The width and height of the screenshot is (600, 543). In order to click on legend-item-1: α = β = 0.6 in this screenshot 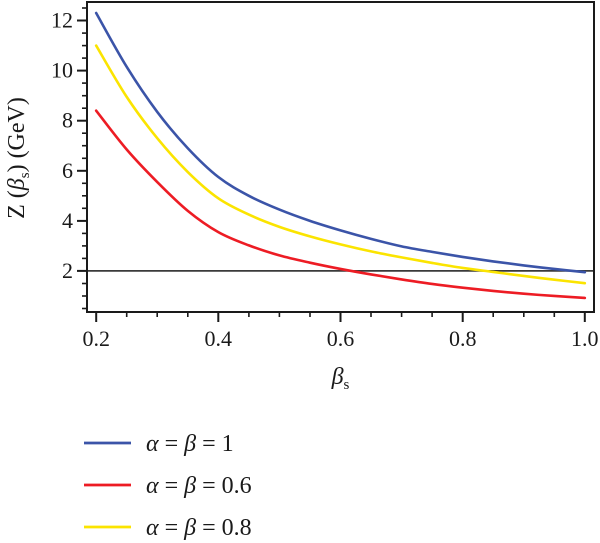, I will do `click(168, 486)`.